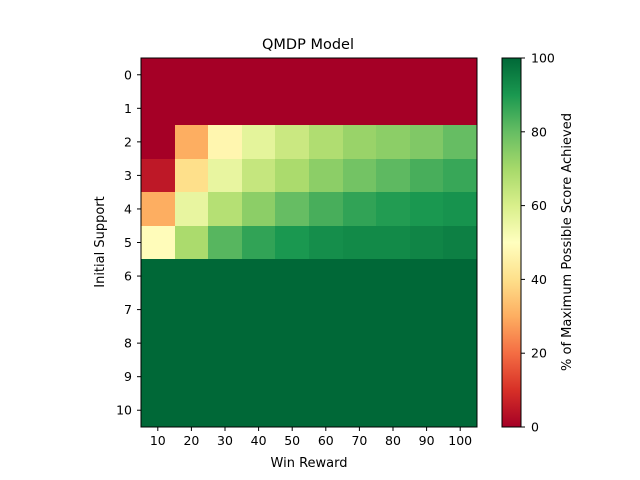 The height and width of the screenshot is (480, 640). What do you see at coordinates (309, 463) in the screenshot?
I see `x-axis-label: Win Reward` at bounding box center [309, 463].